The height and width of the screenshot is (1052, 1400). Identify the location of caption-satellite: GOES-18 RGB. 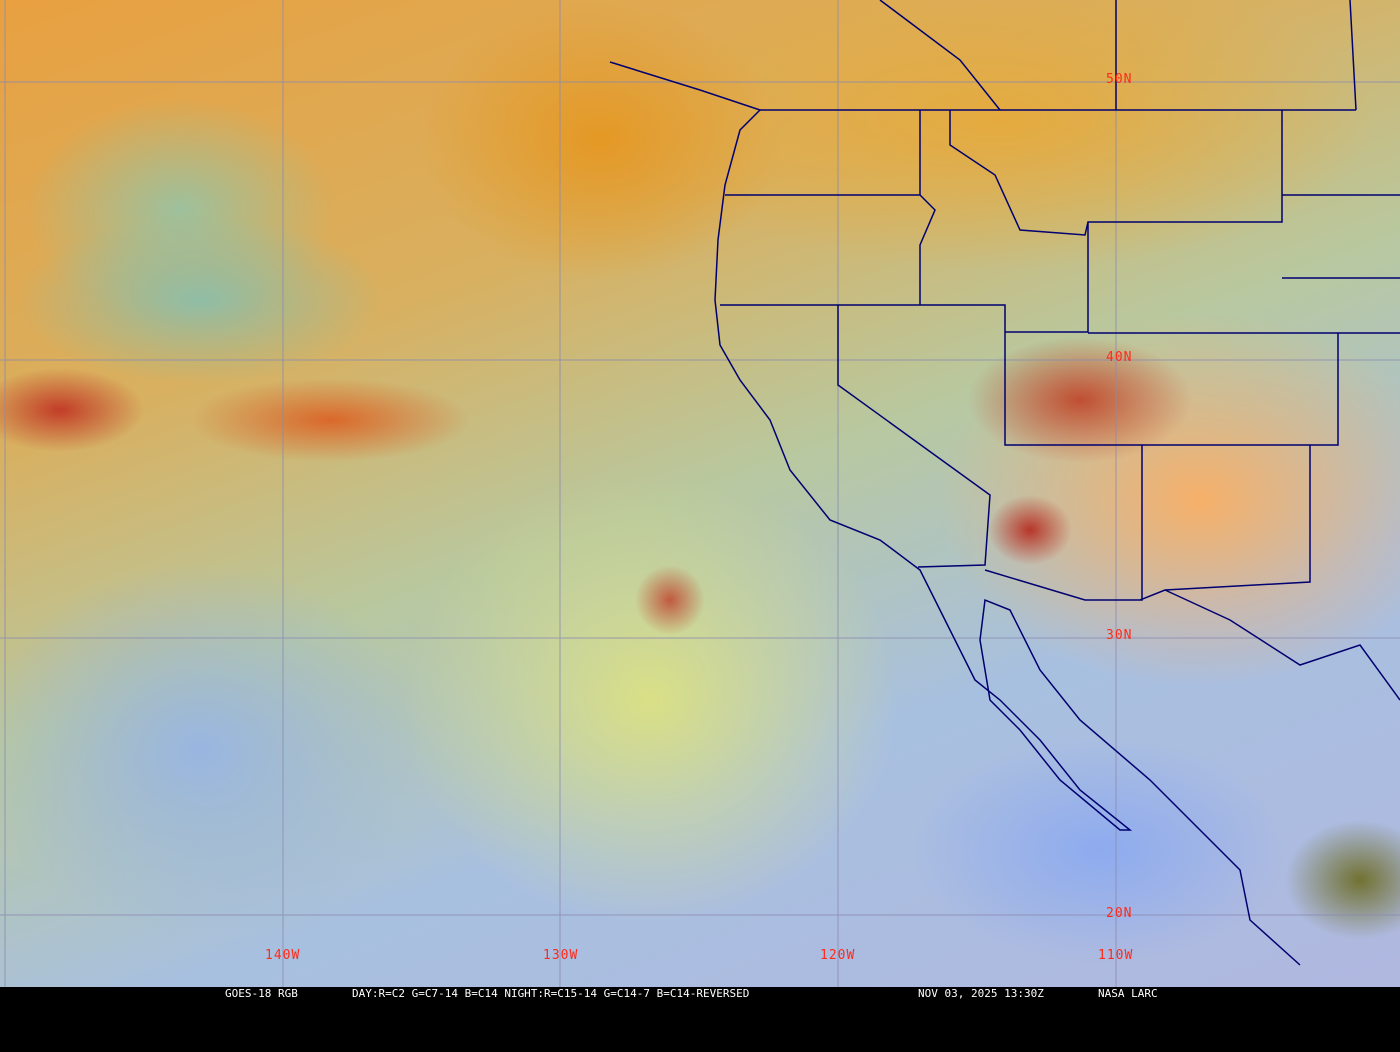
(261, 993).